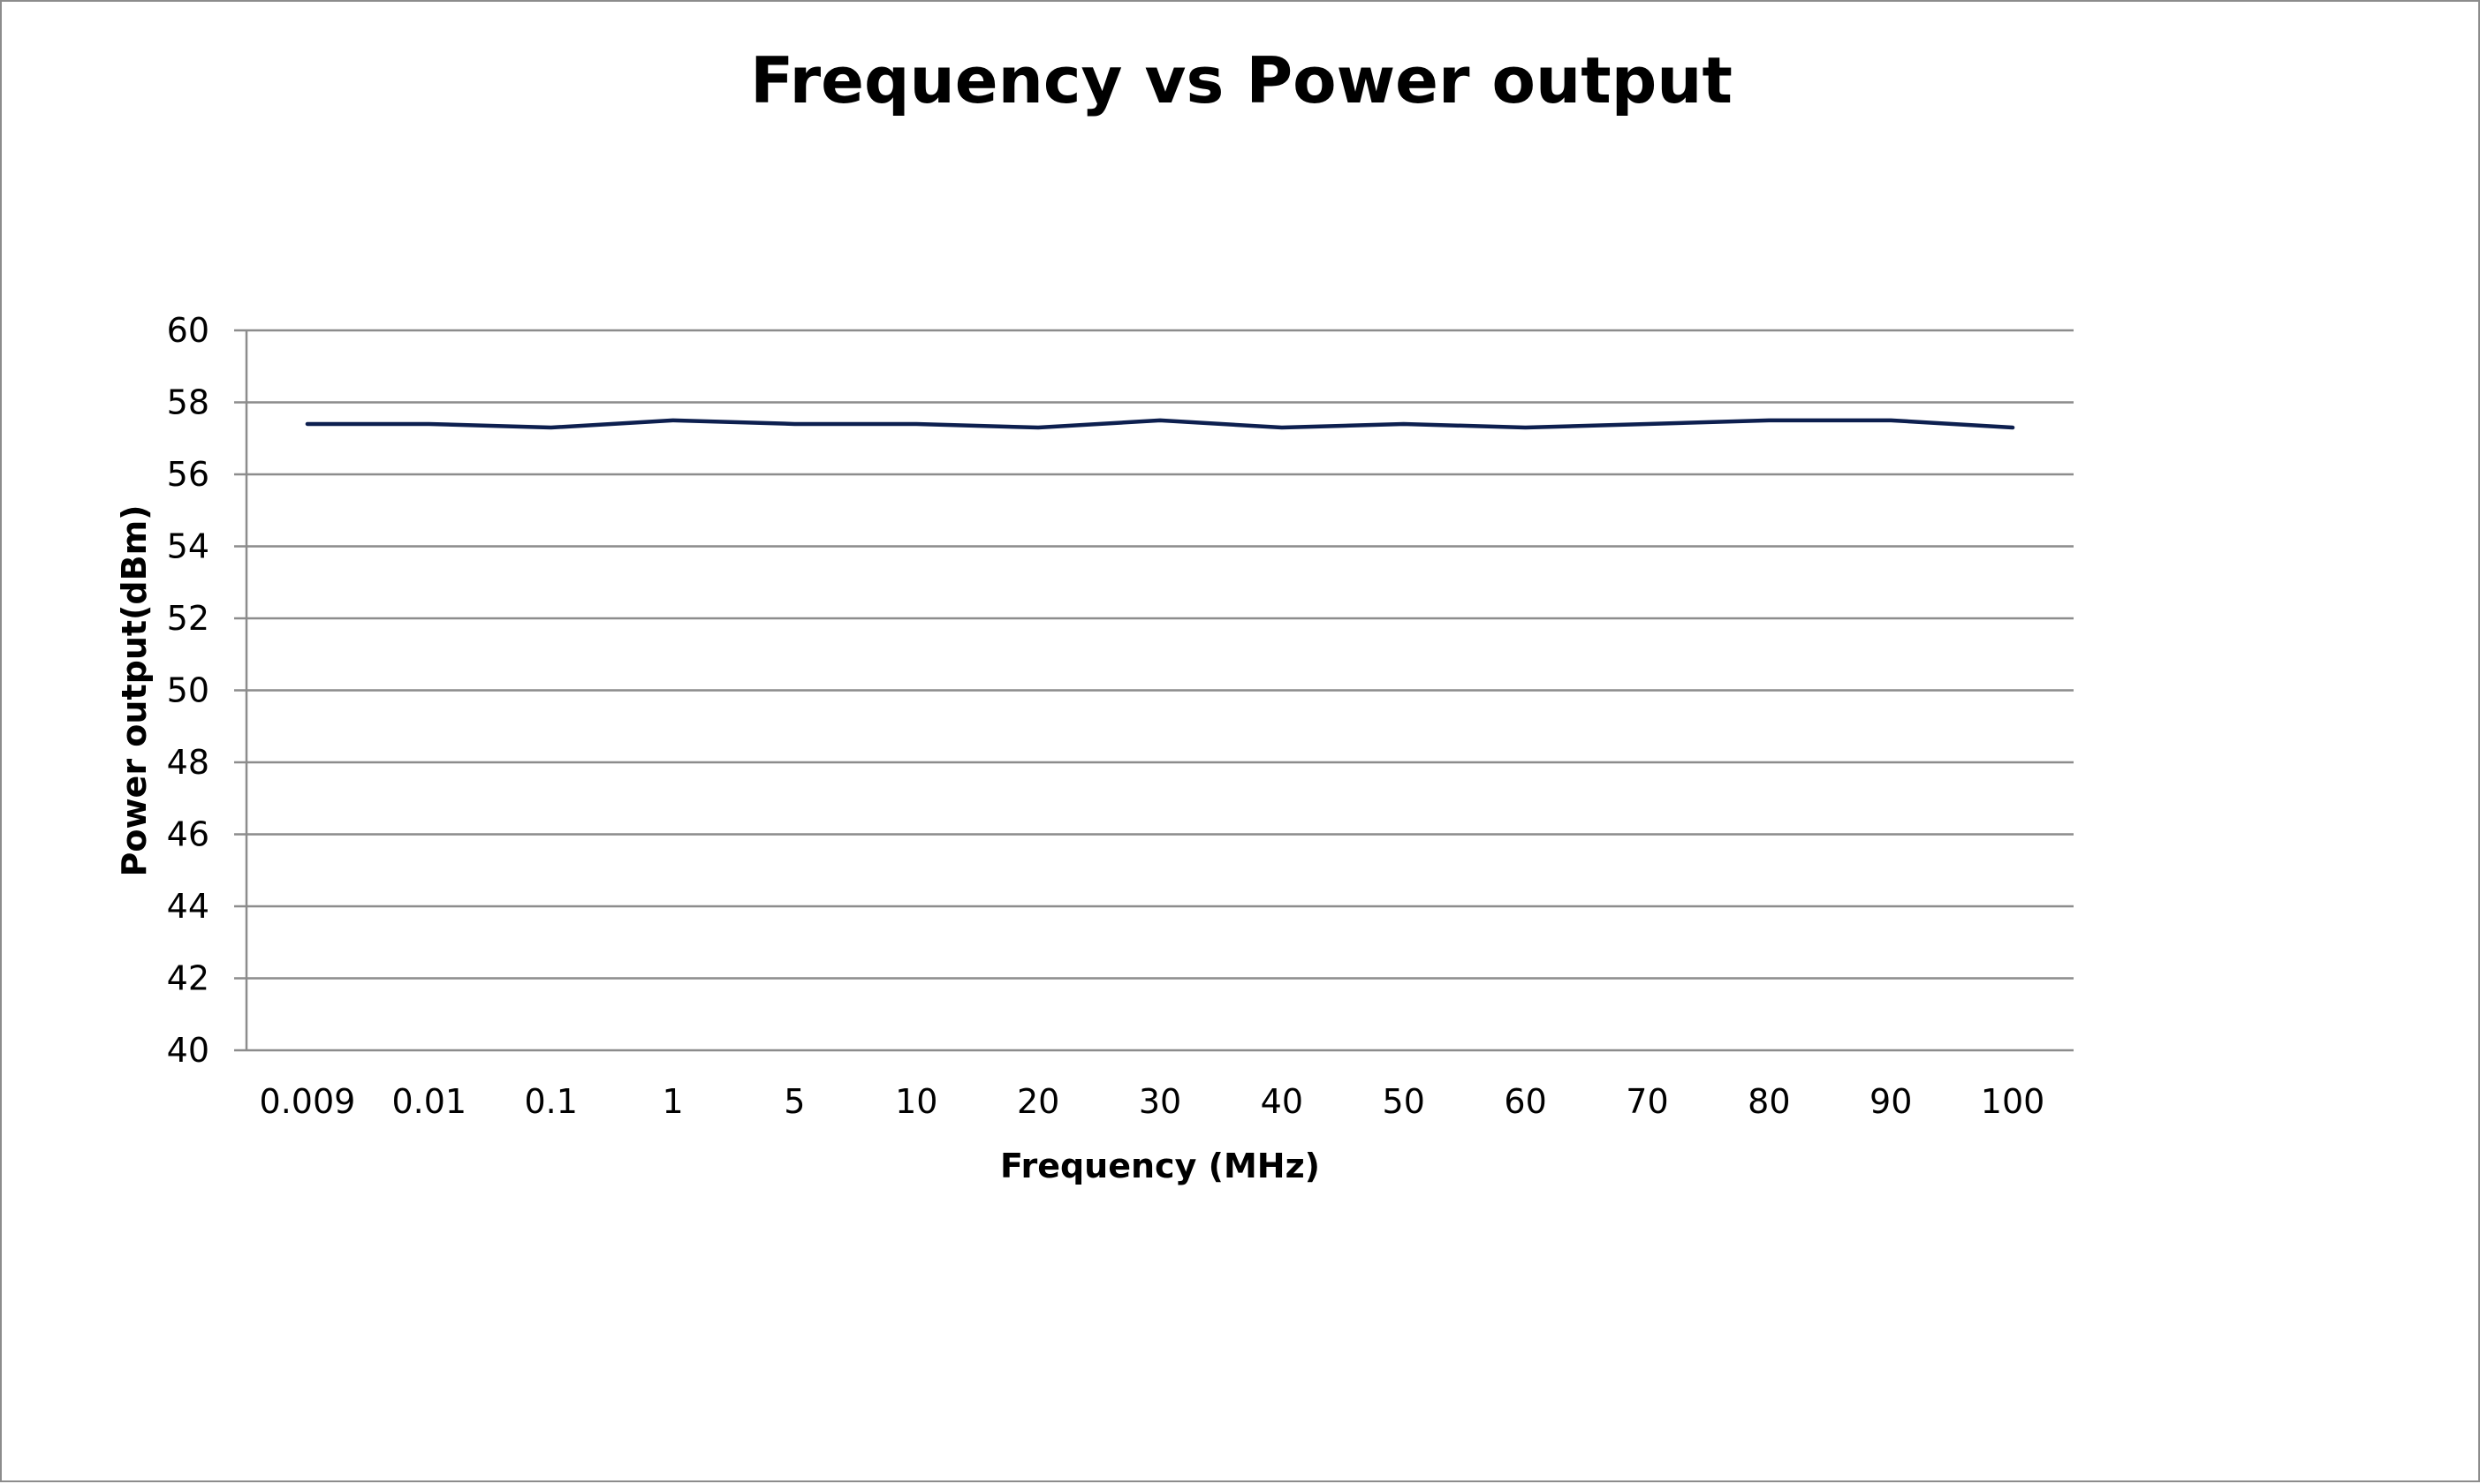  What do you see at coordinates (794, 1101) in the screenshot?
I see `x-tick-label: 5` at bounding box center [794, 1101].